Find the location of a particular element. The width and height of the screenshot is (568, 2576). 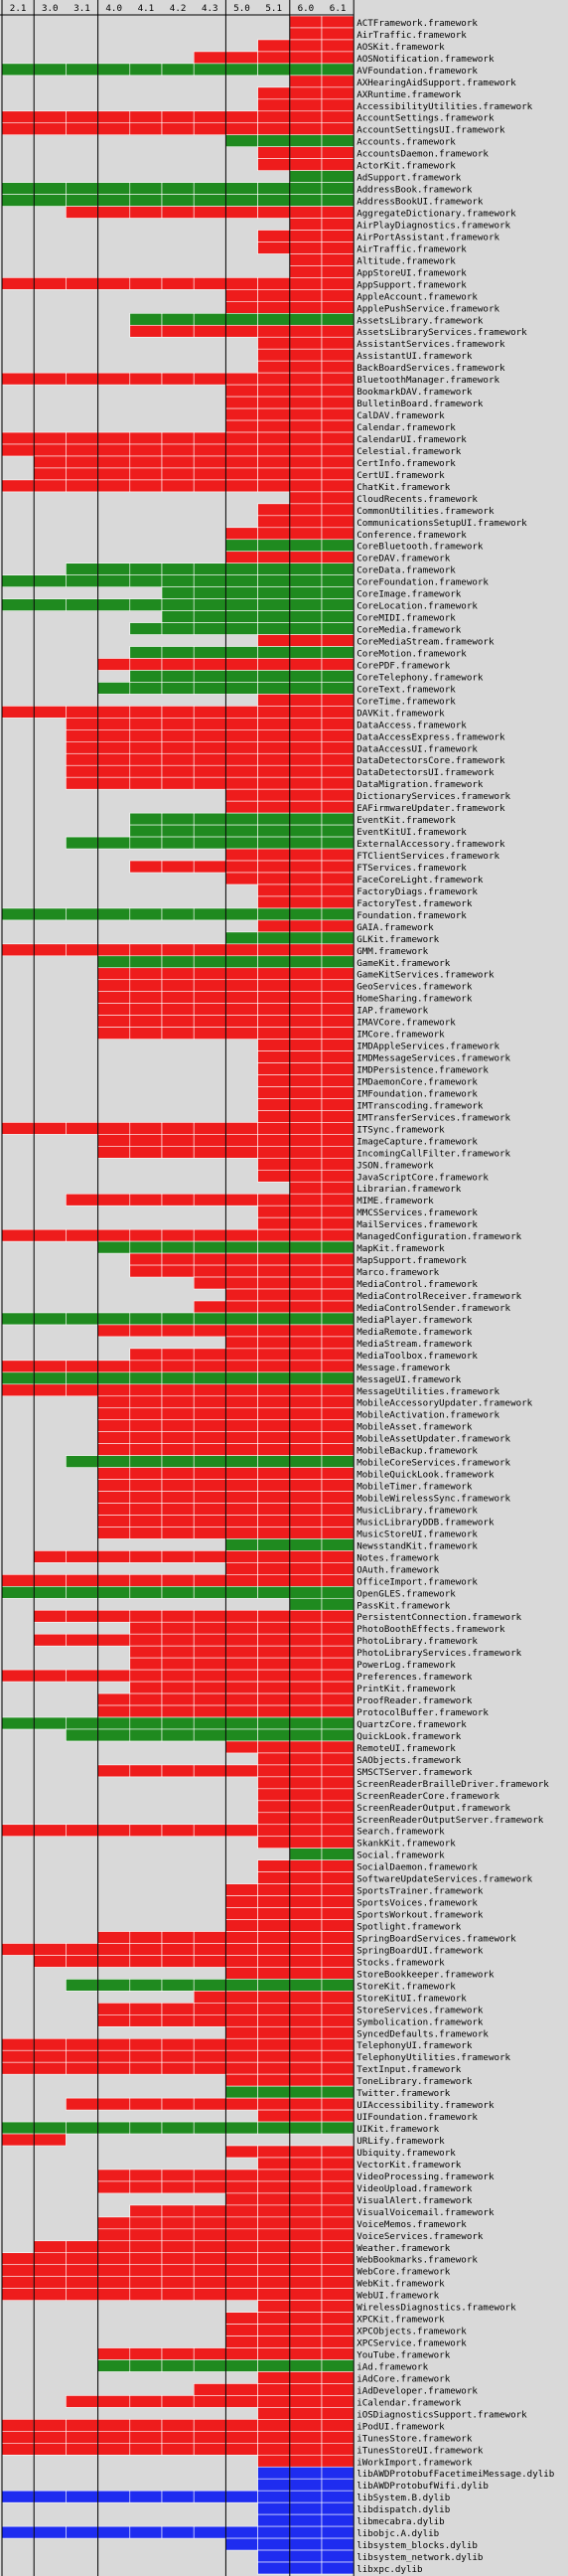

framework-label: AdSupport.framework is located at coordinates (409, 178).